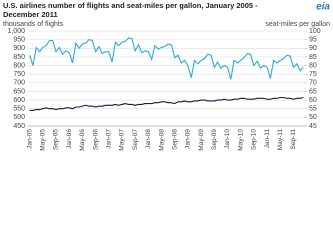 The width and height of the screenshot is (333, 240). What do you see at coordinates (313, 100) in the screenshot?
I see `y2-tick-label: 60` at bounding box center [313, 100].